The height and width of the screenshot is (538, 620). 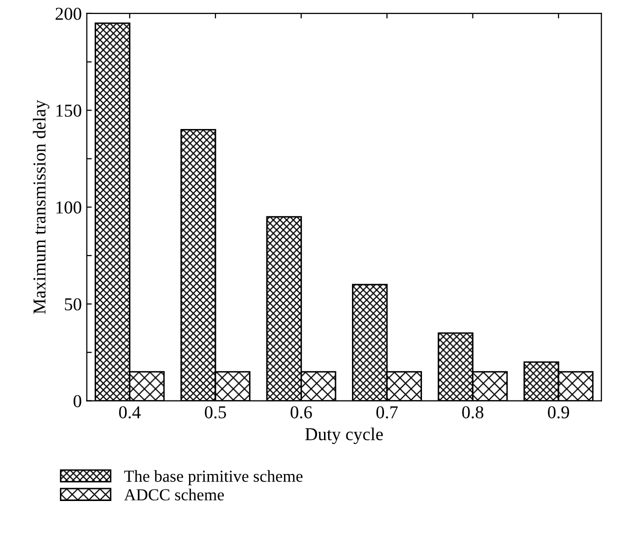 I want to click on x-tick-label: 0.4, so click(x=130, y=412).